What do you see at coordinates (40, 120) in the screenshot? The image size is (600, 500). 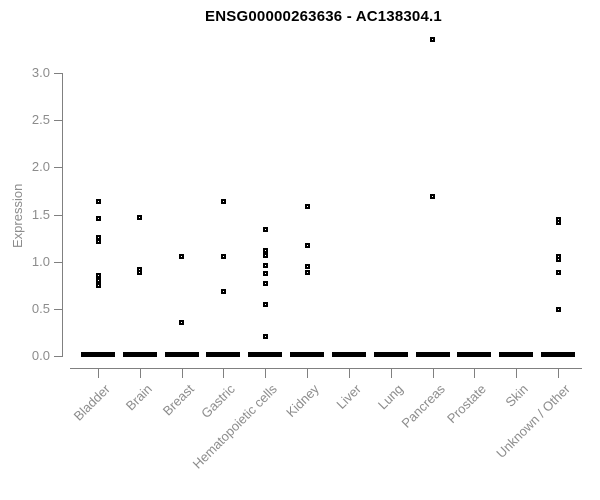 I see `y-tick-label: 2.5` at bounding box center [40, 120].